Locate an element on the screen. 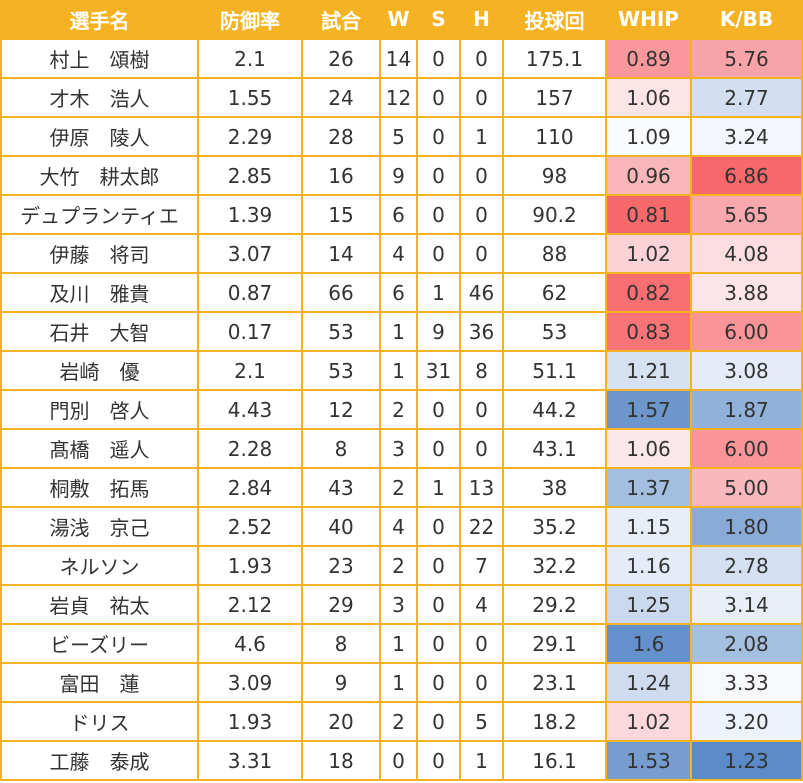 The image size is (803, 783). cell-whip: 1.6 is located at coordinates (648, 643).